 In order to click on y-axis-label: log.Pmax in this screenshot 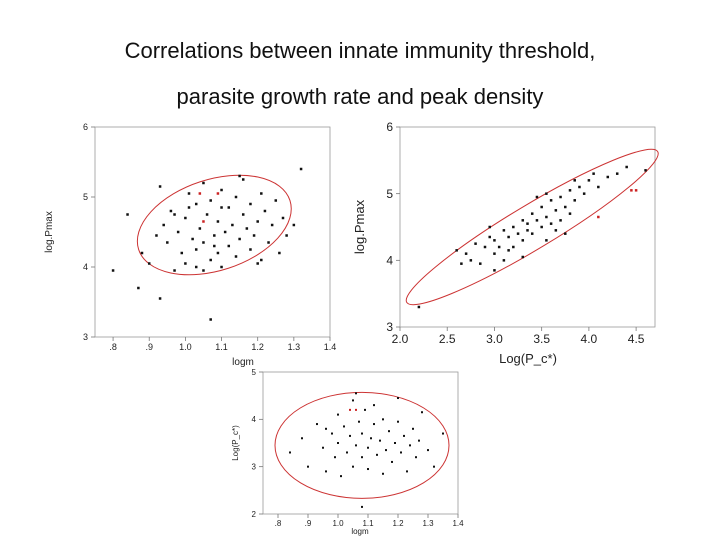, I will do `click(49, 232)`.